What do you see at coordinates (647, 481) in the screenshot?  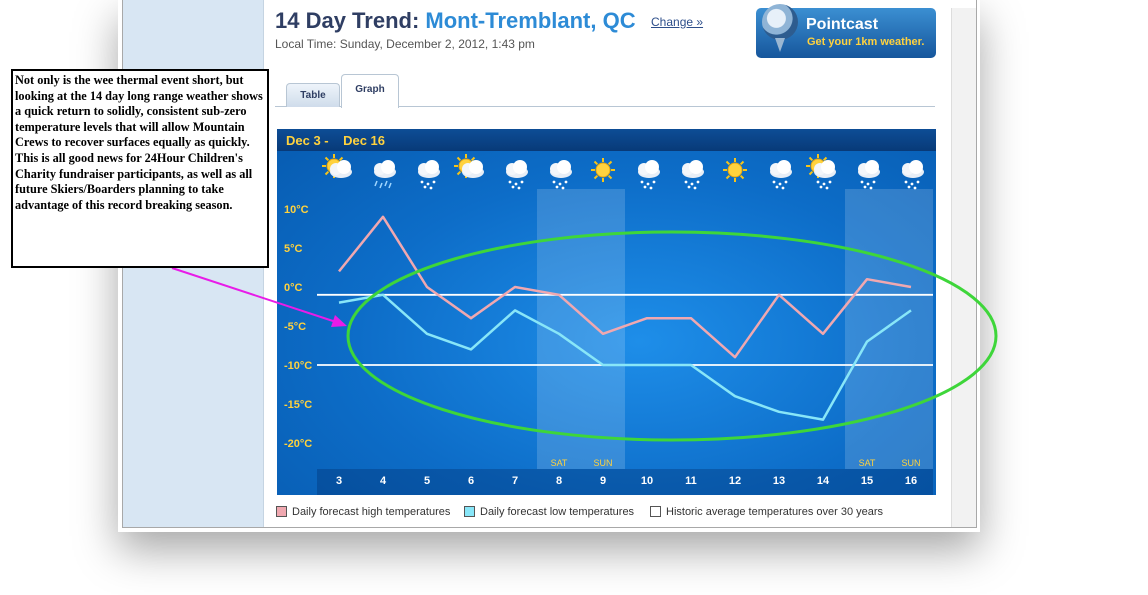 I see `x-day-label: 10` at bounding box center [647, 481].